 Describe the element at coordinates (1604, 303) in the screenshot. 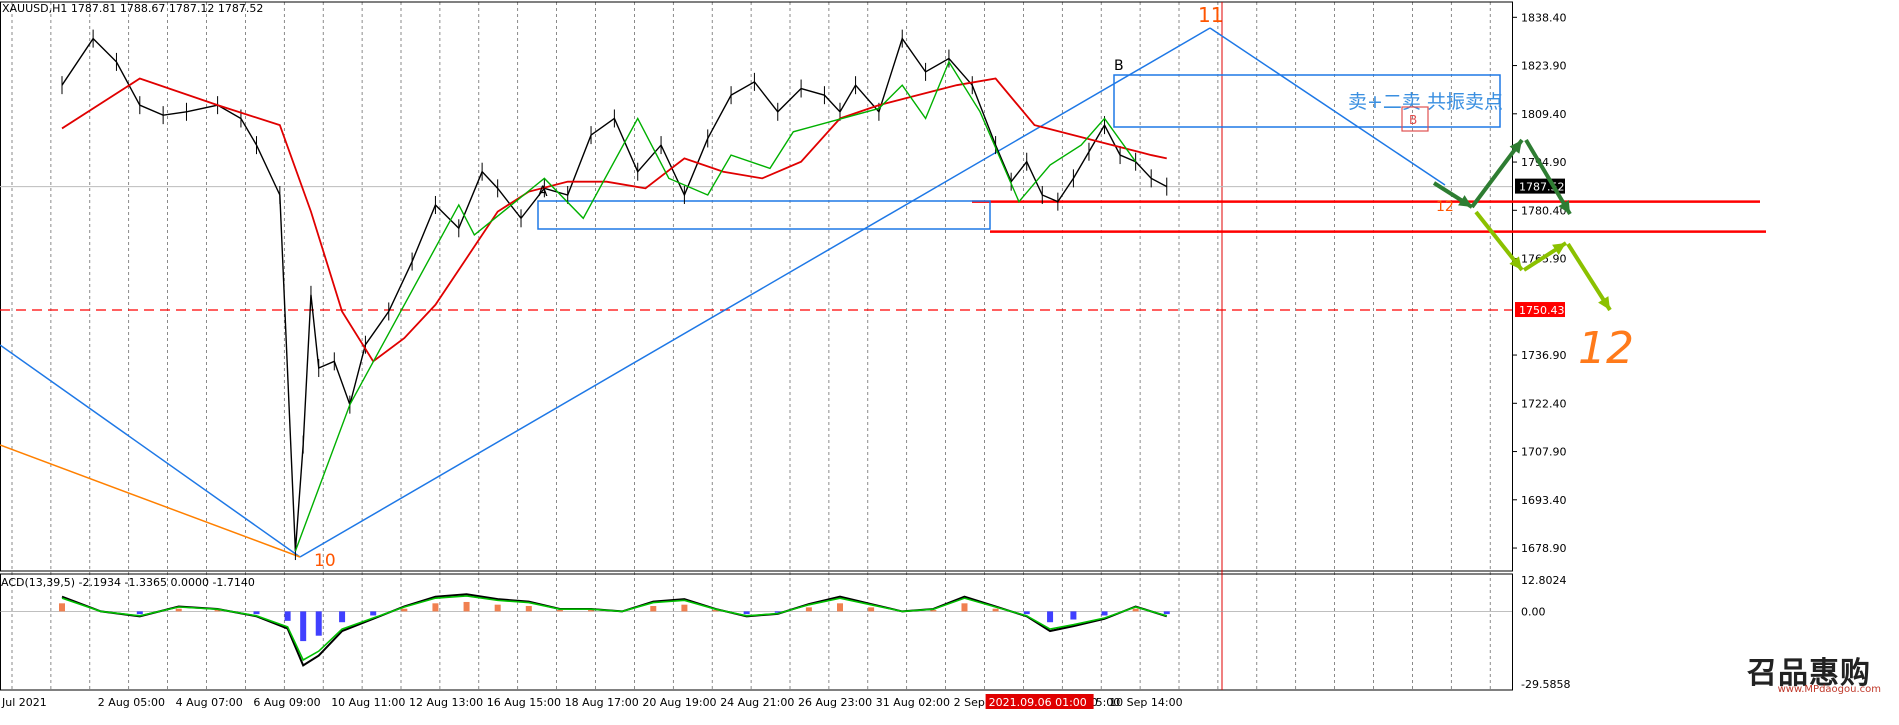

I see `forecast-arrow-6-head` at that location.